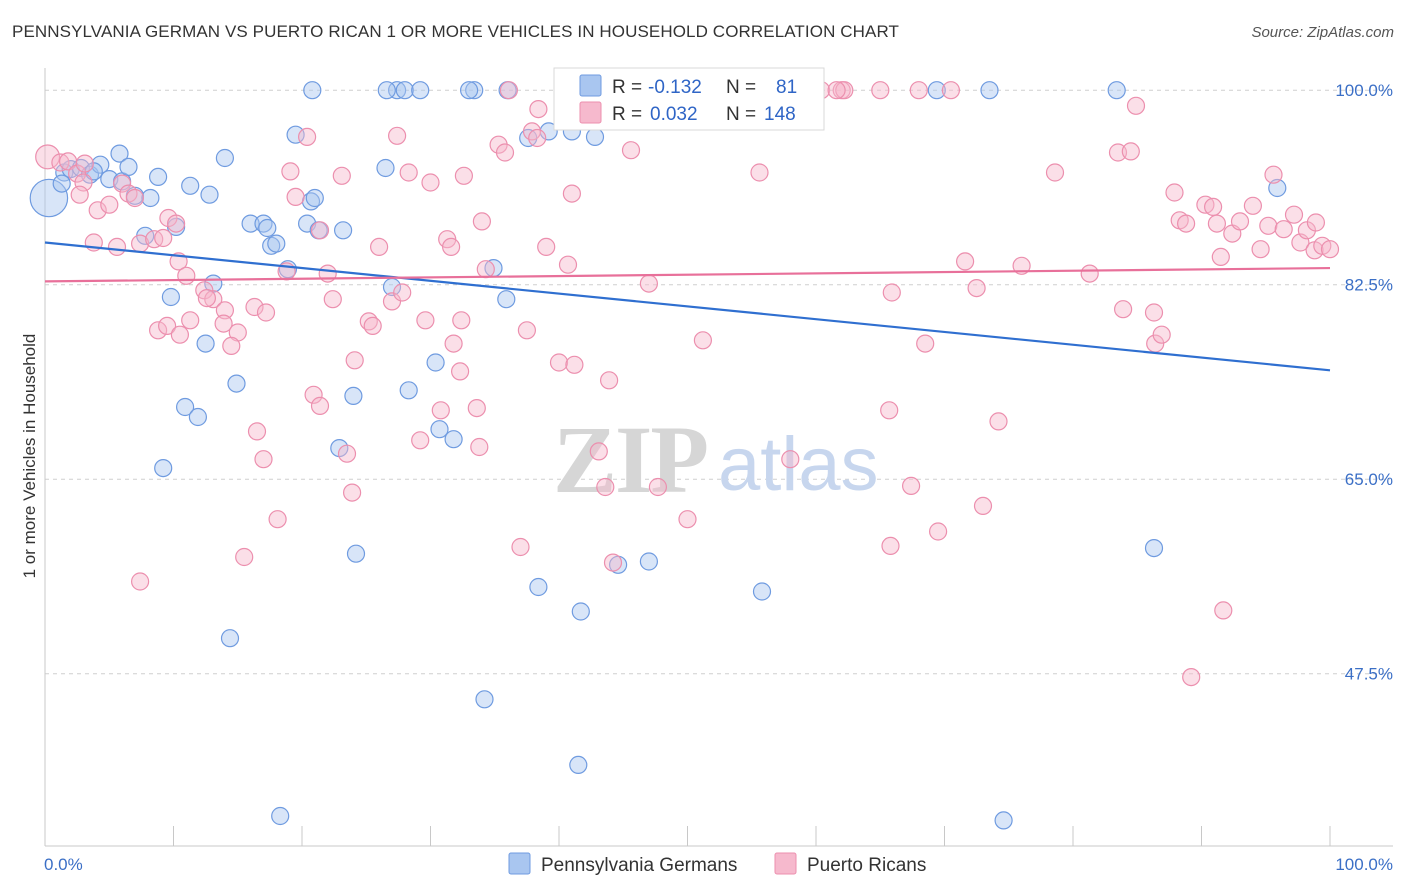 This screenshot has height=892, width=1406. I want to click on y-tick-label: 82.5%, so click(1369, 285).